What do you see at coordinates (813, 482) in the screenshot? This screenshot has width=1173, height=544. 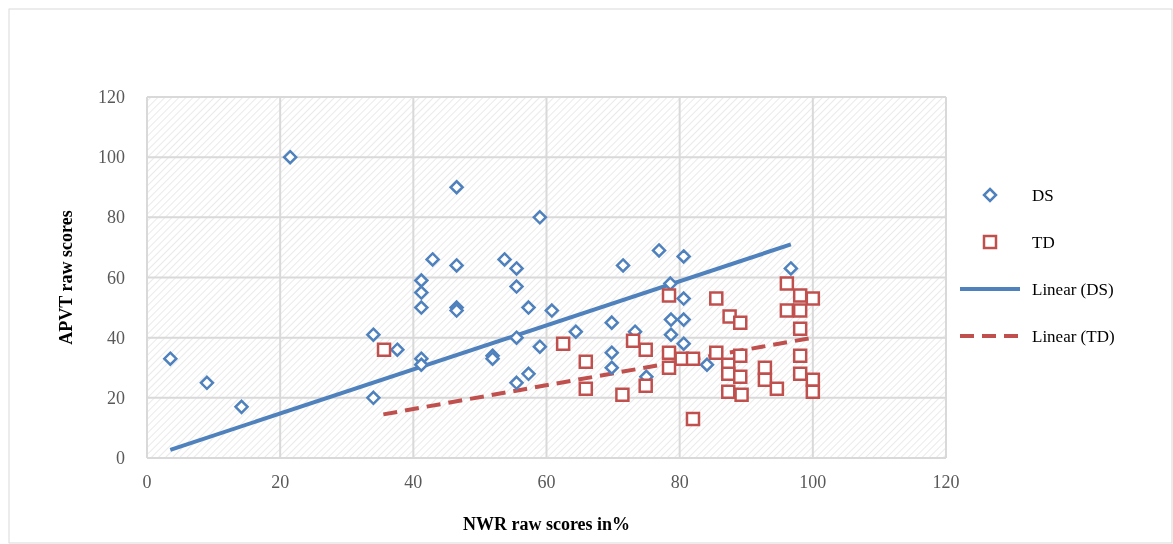 I see `x-tick-label: 100` at bounding box center [813, 482].